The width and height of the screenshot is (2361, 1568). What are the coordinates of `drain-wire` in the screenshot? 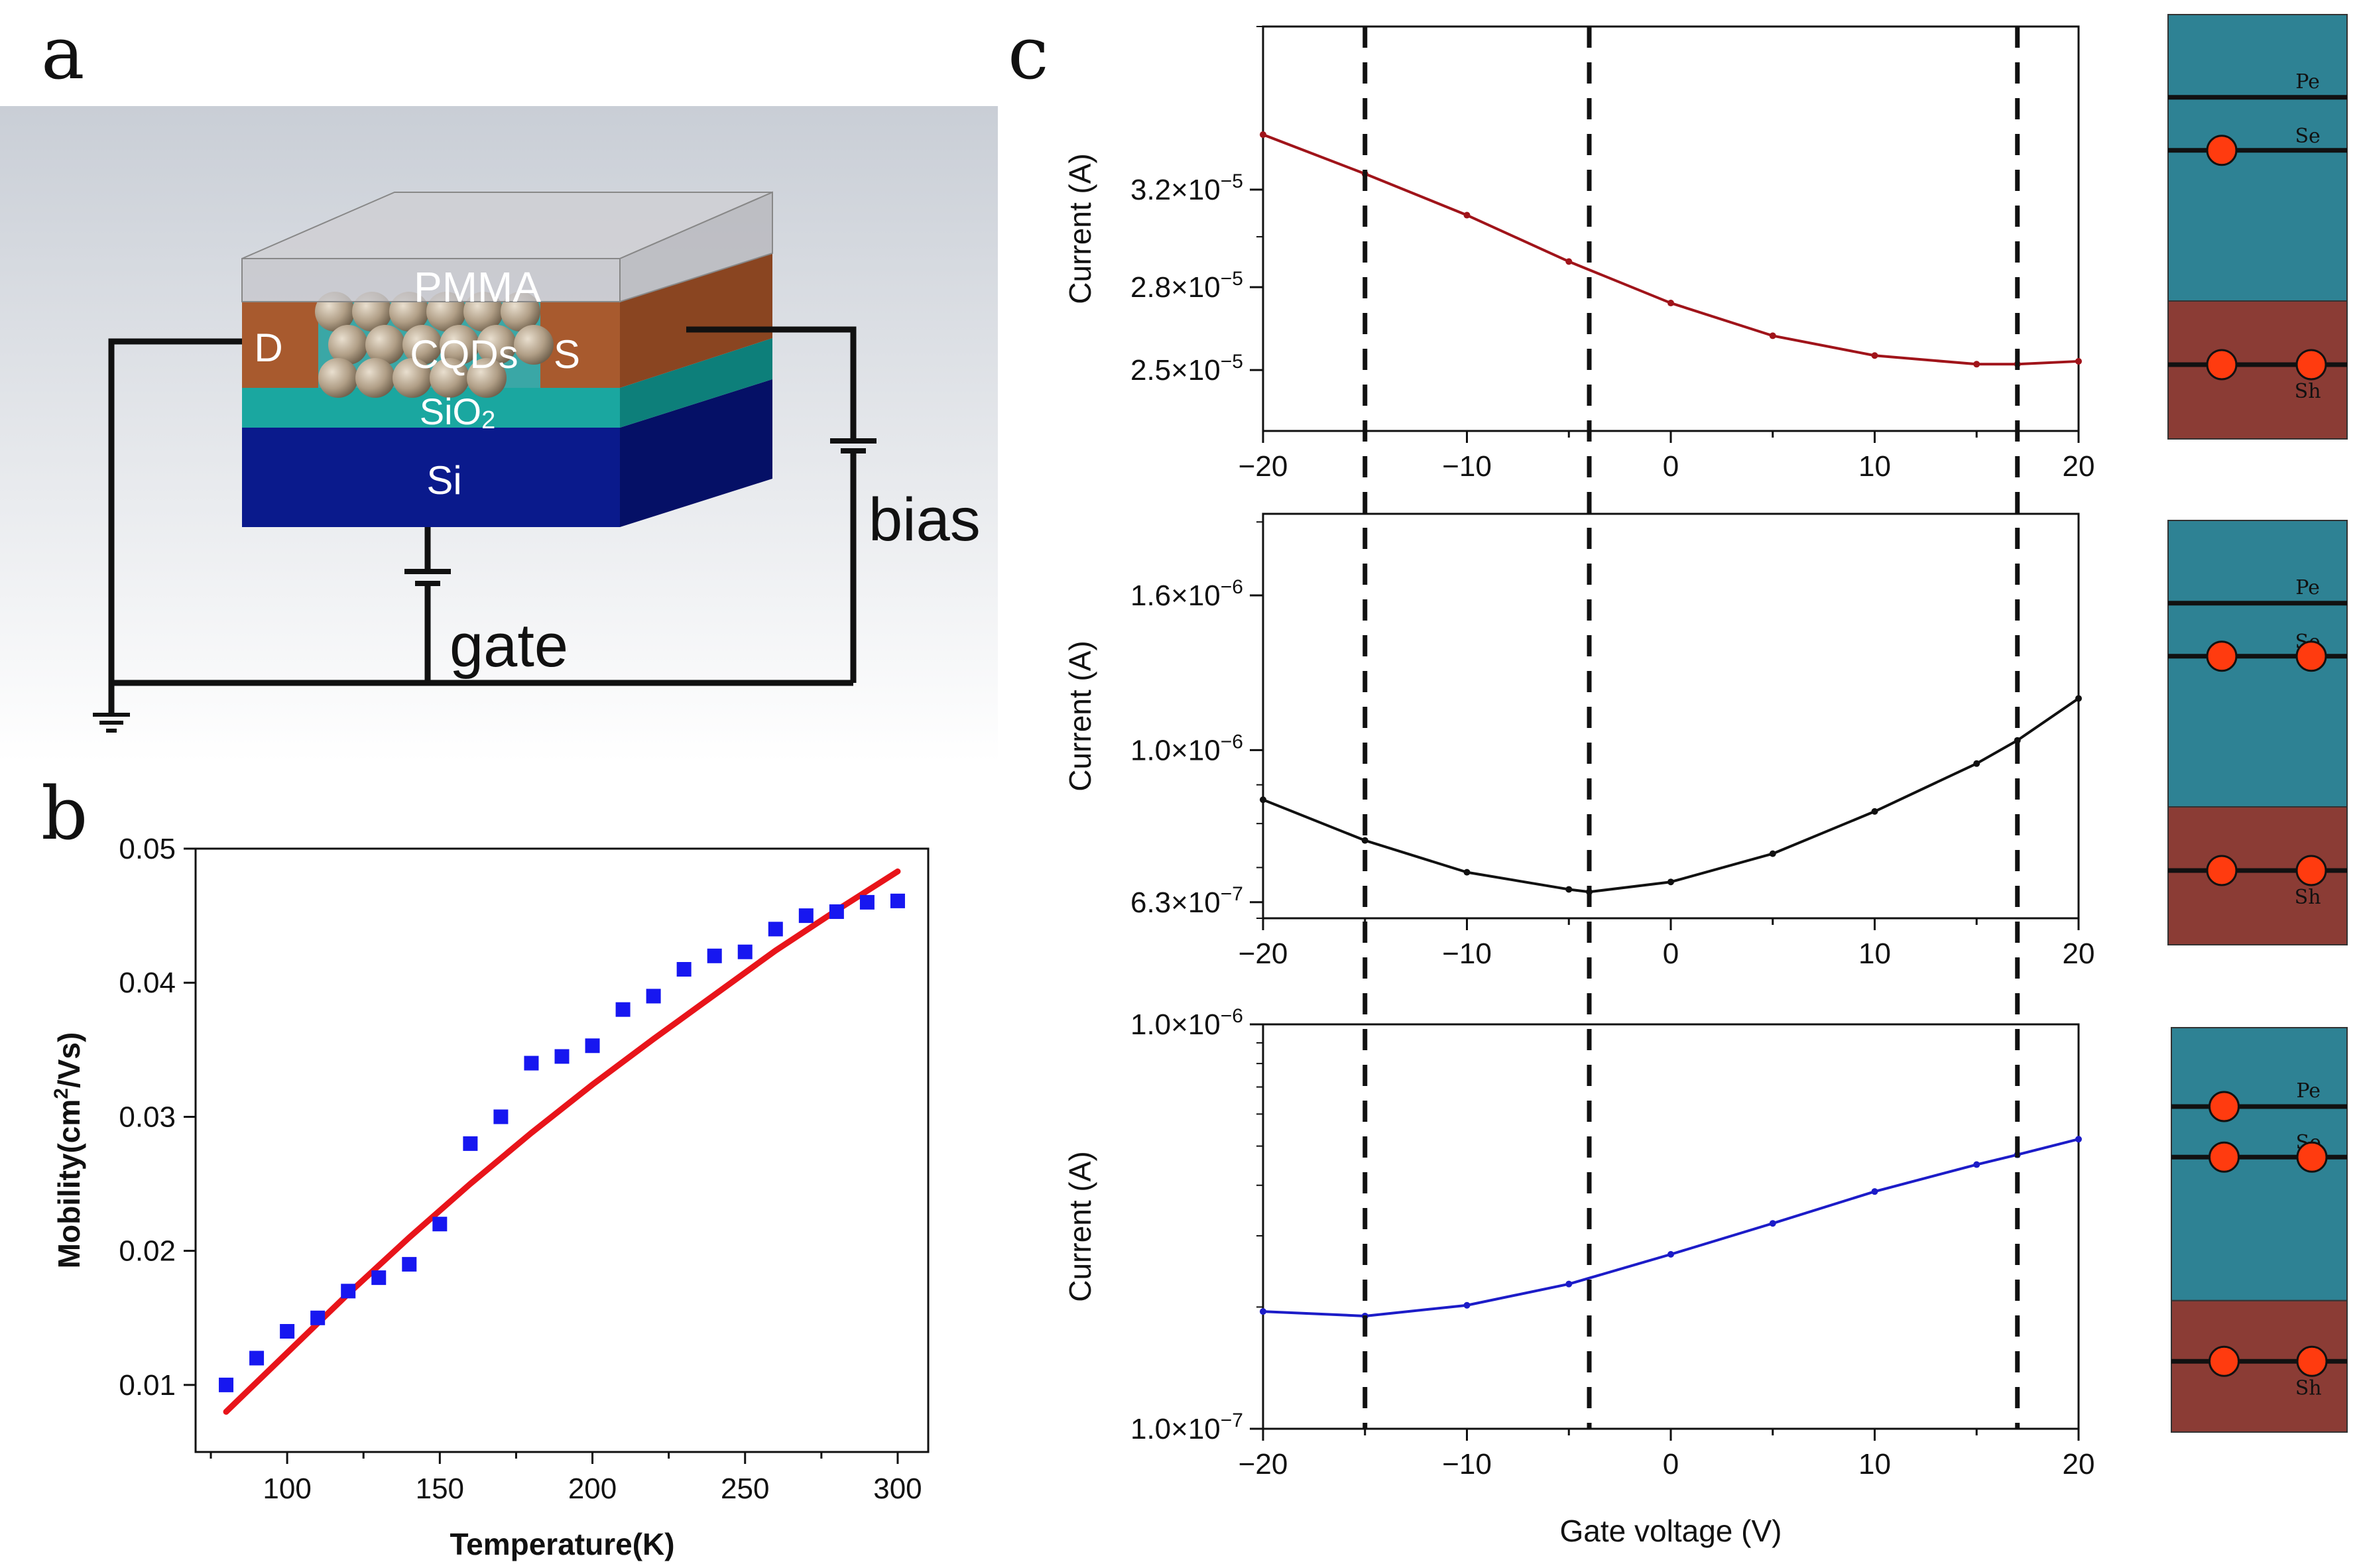 It's located at (175, 510).